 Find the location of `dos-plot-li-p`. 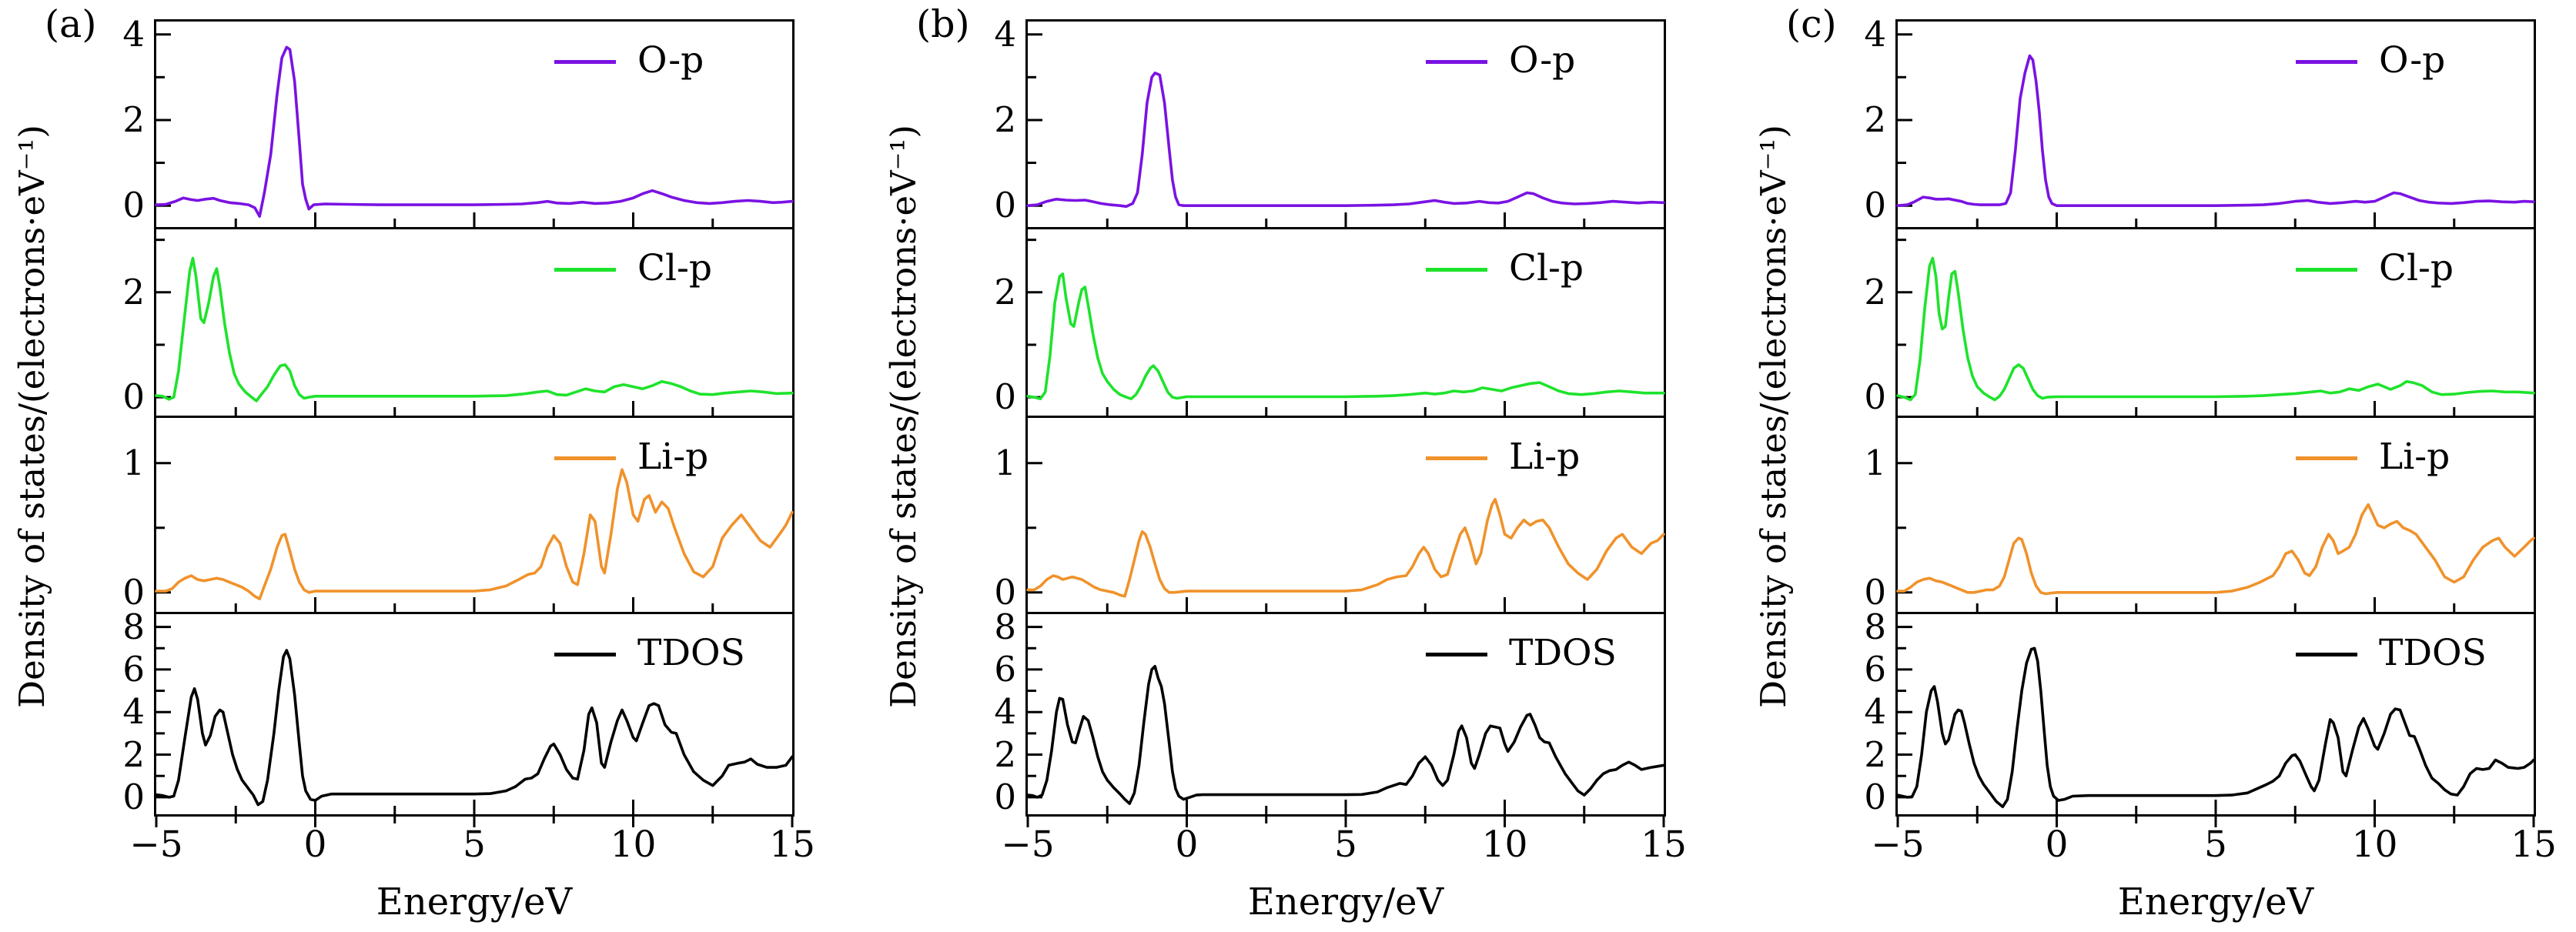

dos-plot-li-p is located at coordinates (1346, 537).